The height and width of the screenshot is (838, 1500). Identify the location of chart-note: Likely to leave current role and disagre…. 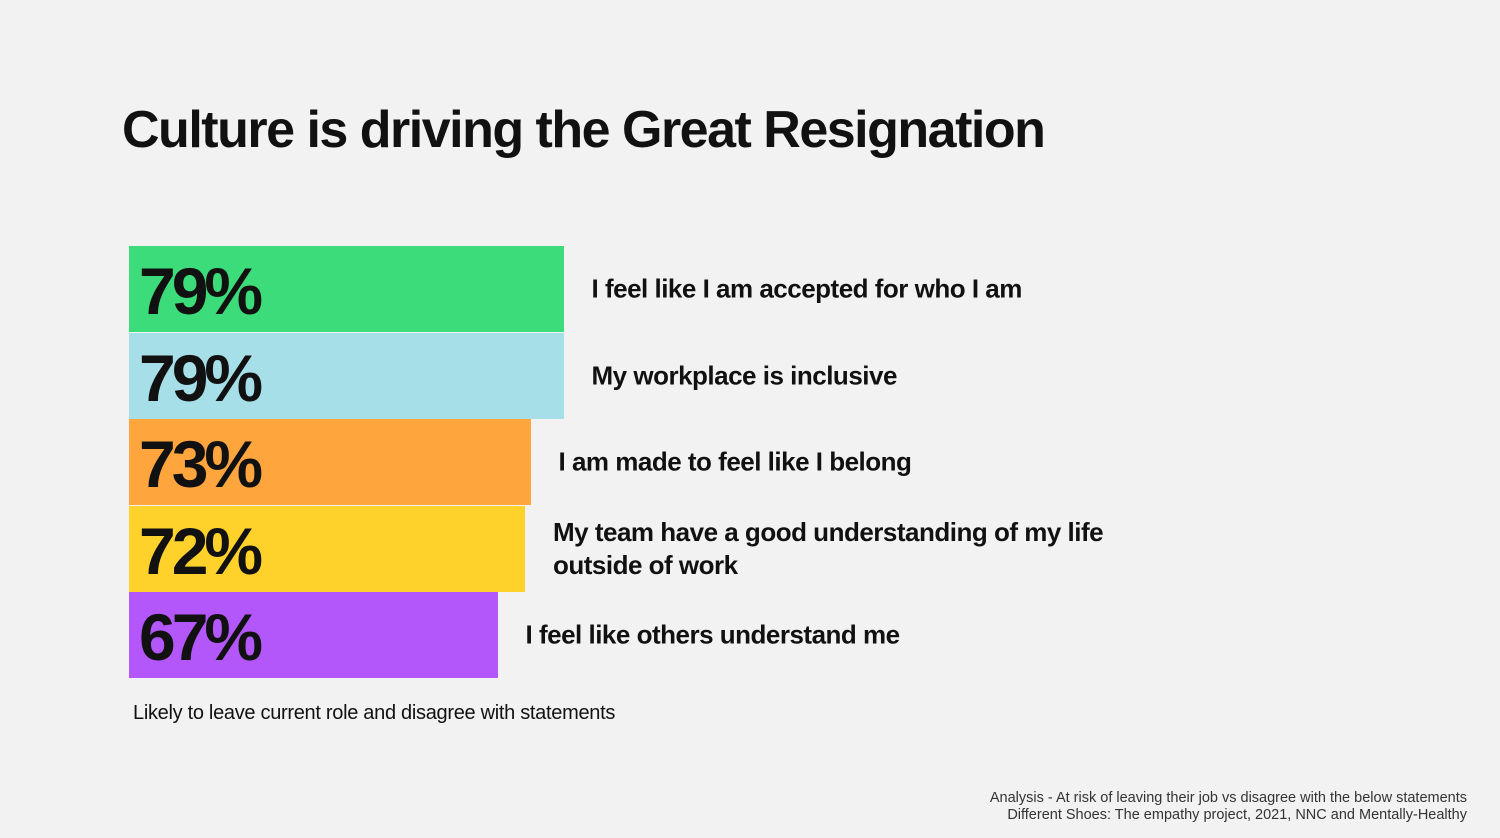
(374, 713).